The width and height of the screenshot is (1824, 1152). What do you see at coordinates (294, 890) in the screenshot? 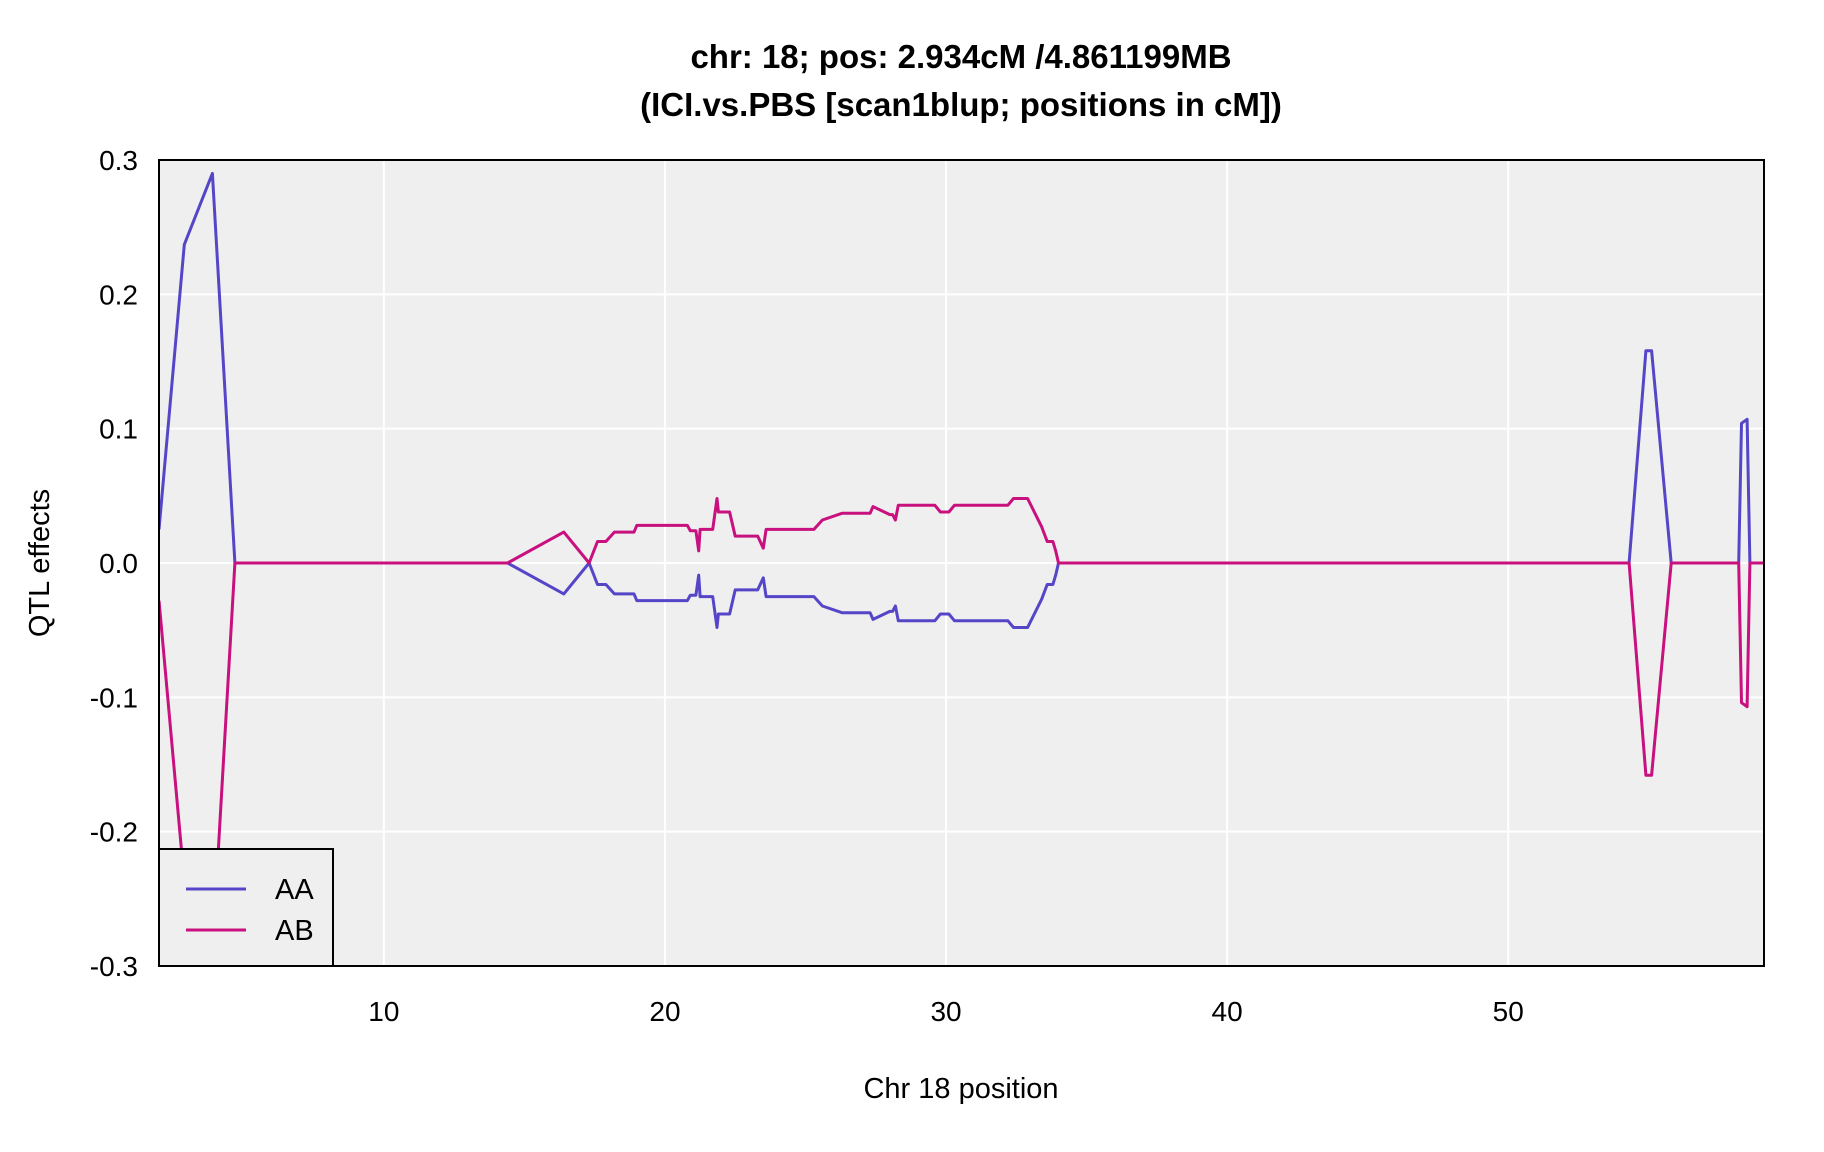
I see `legend-label-aa: AA` at bounding box center [294, 890].